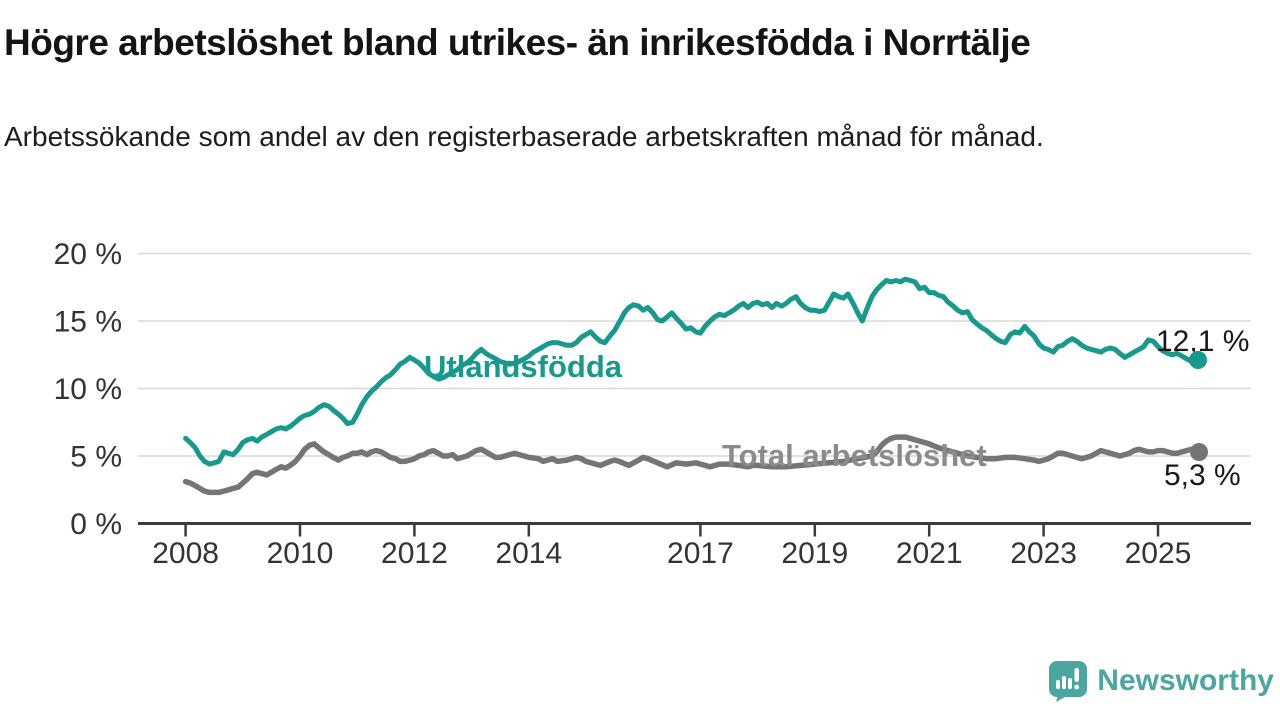 The width and height of the screenshot is (1280, 720). Describe the element at coordinates (96, 524) in the screenshot. I see `y-tick-label-0: 0 %` at that location.